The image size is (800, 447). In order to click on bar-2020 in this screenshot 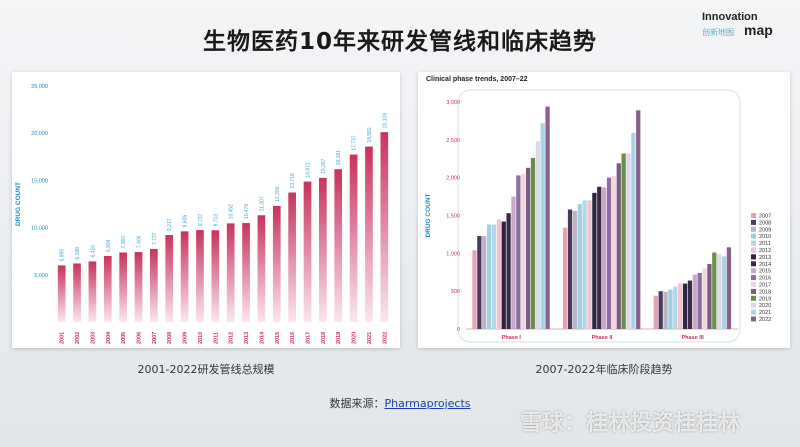, I will do `click(353, 238)`.